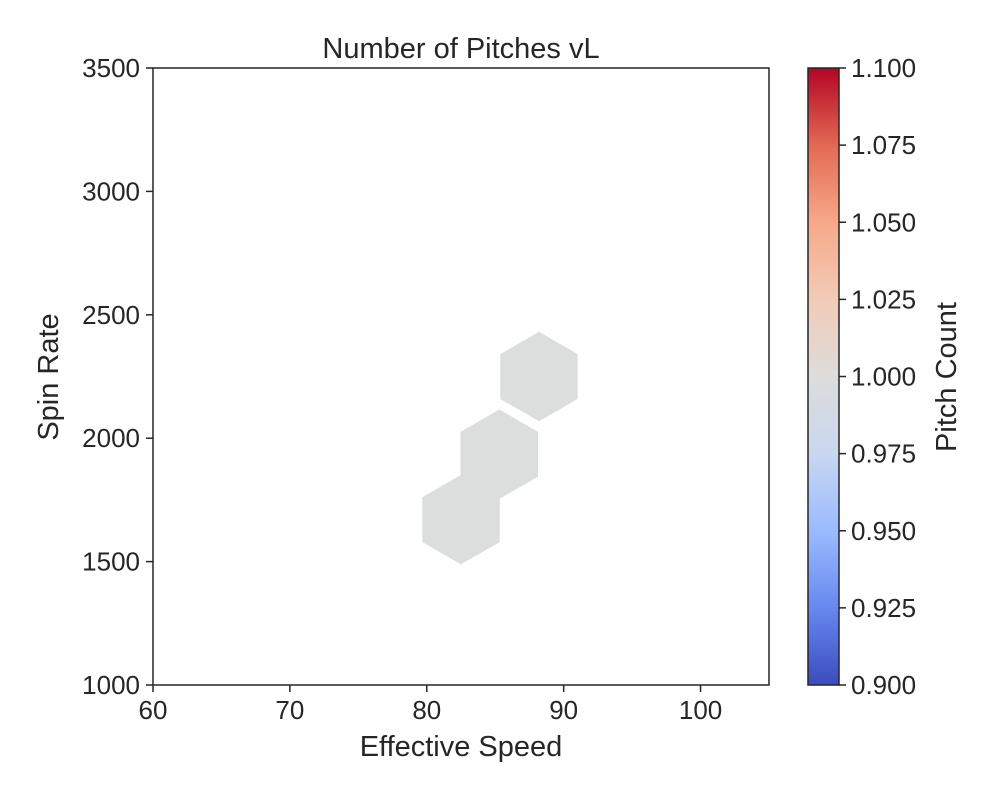 This screenshot has height=800, width=1000. I want to click on y-tick-label: 2000, so click(111, 438).